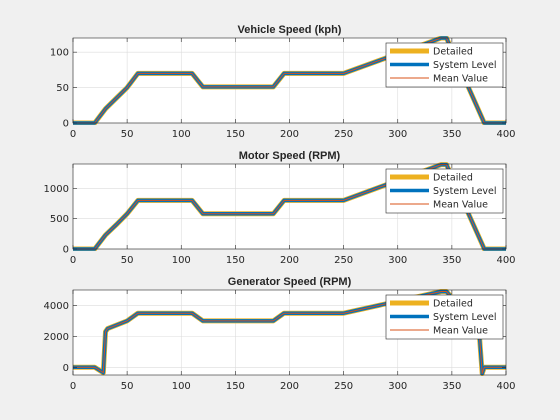  Describe the element at coordinates (56, 337) in the screenshot. I see `y-tick-label: 2000` at that location.